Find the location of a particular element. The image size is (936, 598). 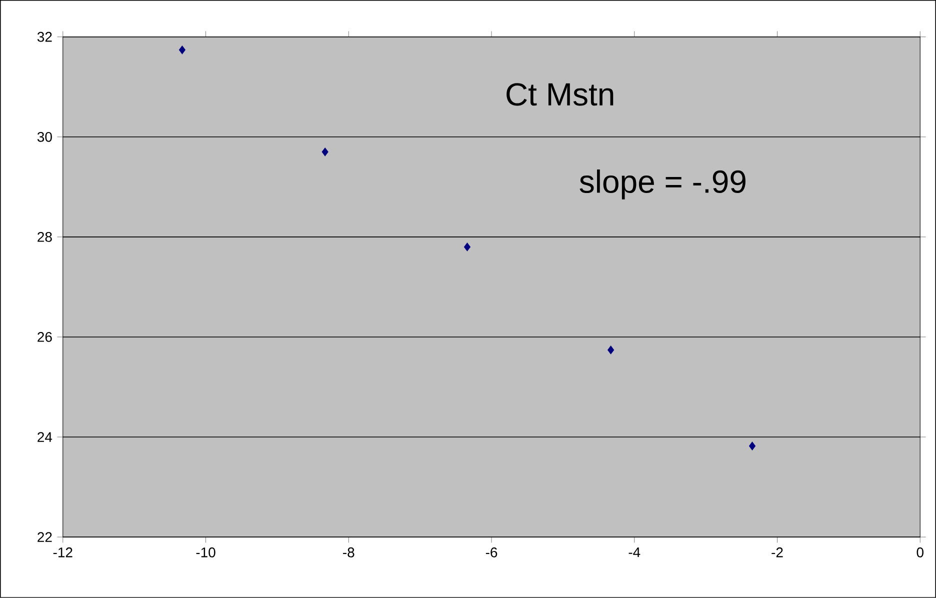

y-tick-label: 22 is located at coordinates (45, 537).